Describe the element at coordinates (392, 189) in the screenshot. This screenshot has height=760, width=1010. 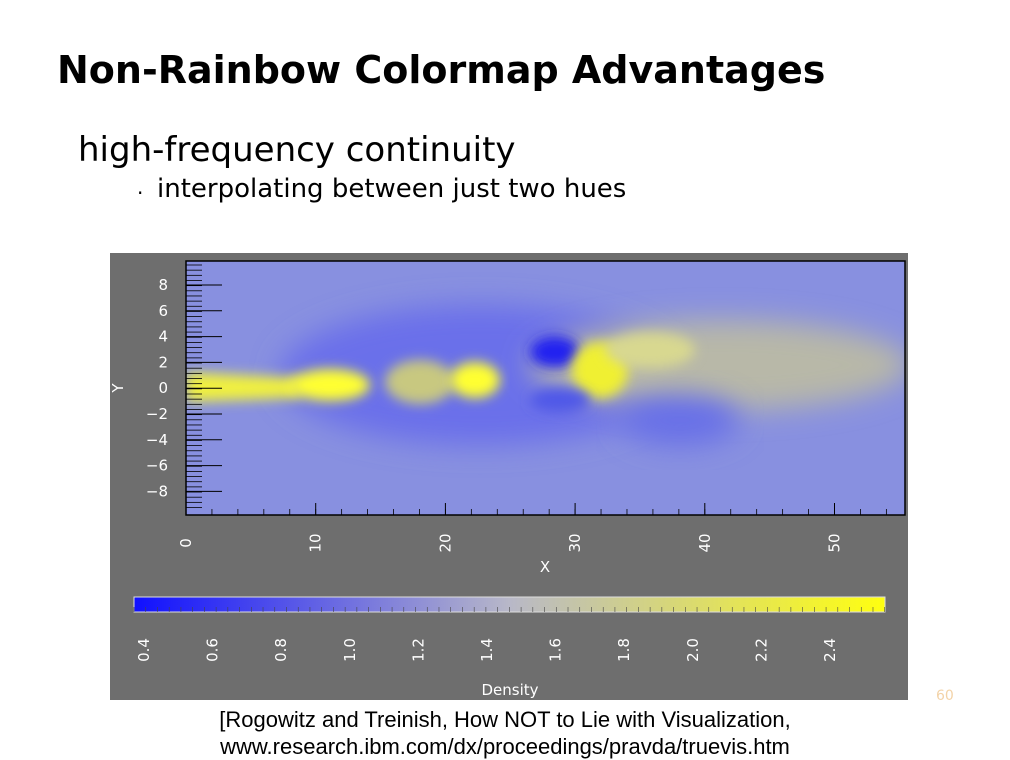
I see `bullet: interpolating between just two hues` at that location.